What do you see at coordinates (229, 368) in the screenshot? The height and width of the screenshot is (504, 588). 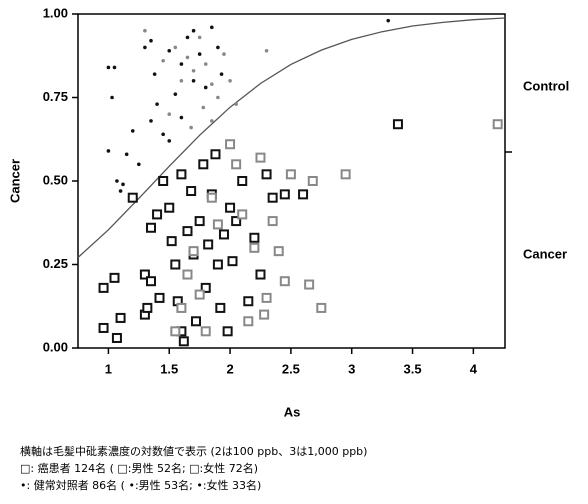 I see `x-tick-label: 2` at bounding box center [229, 368].